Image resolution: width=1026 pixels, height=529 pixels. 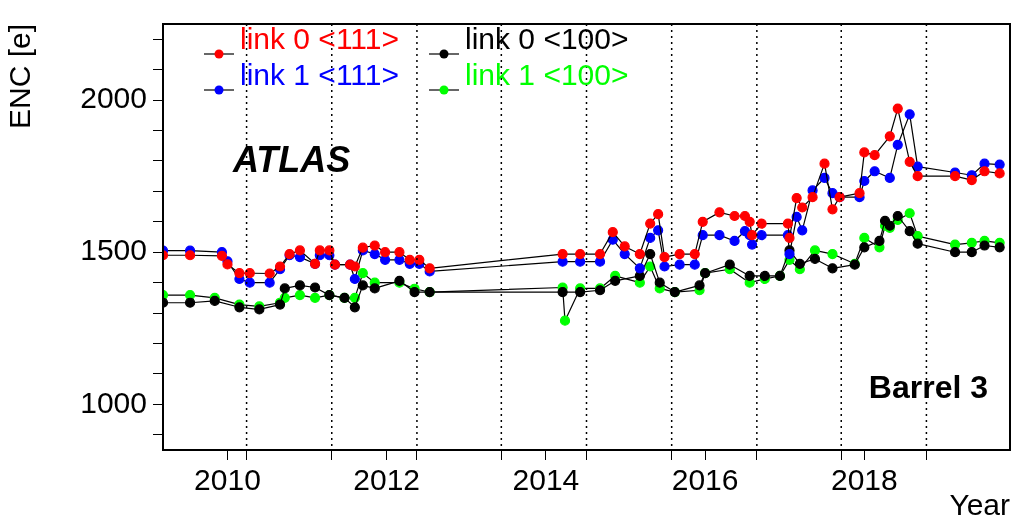 I want to click on legend-label: link 1 <100>, so click(x=547, y=75).